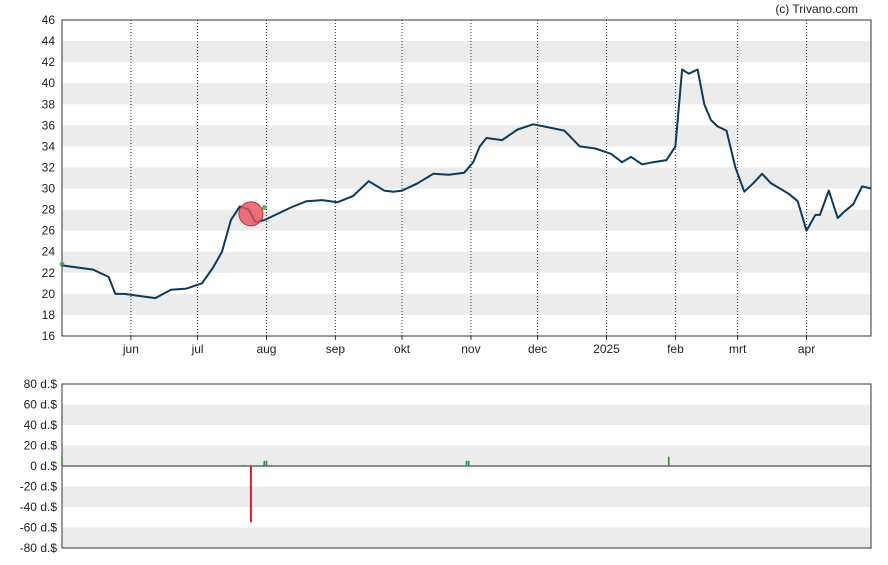  Describe the element at coordinates (537, 349) in the screenshot. I see `price-x-tick: dec` at that location.